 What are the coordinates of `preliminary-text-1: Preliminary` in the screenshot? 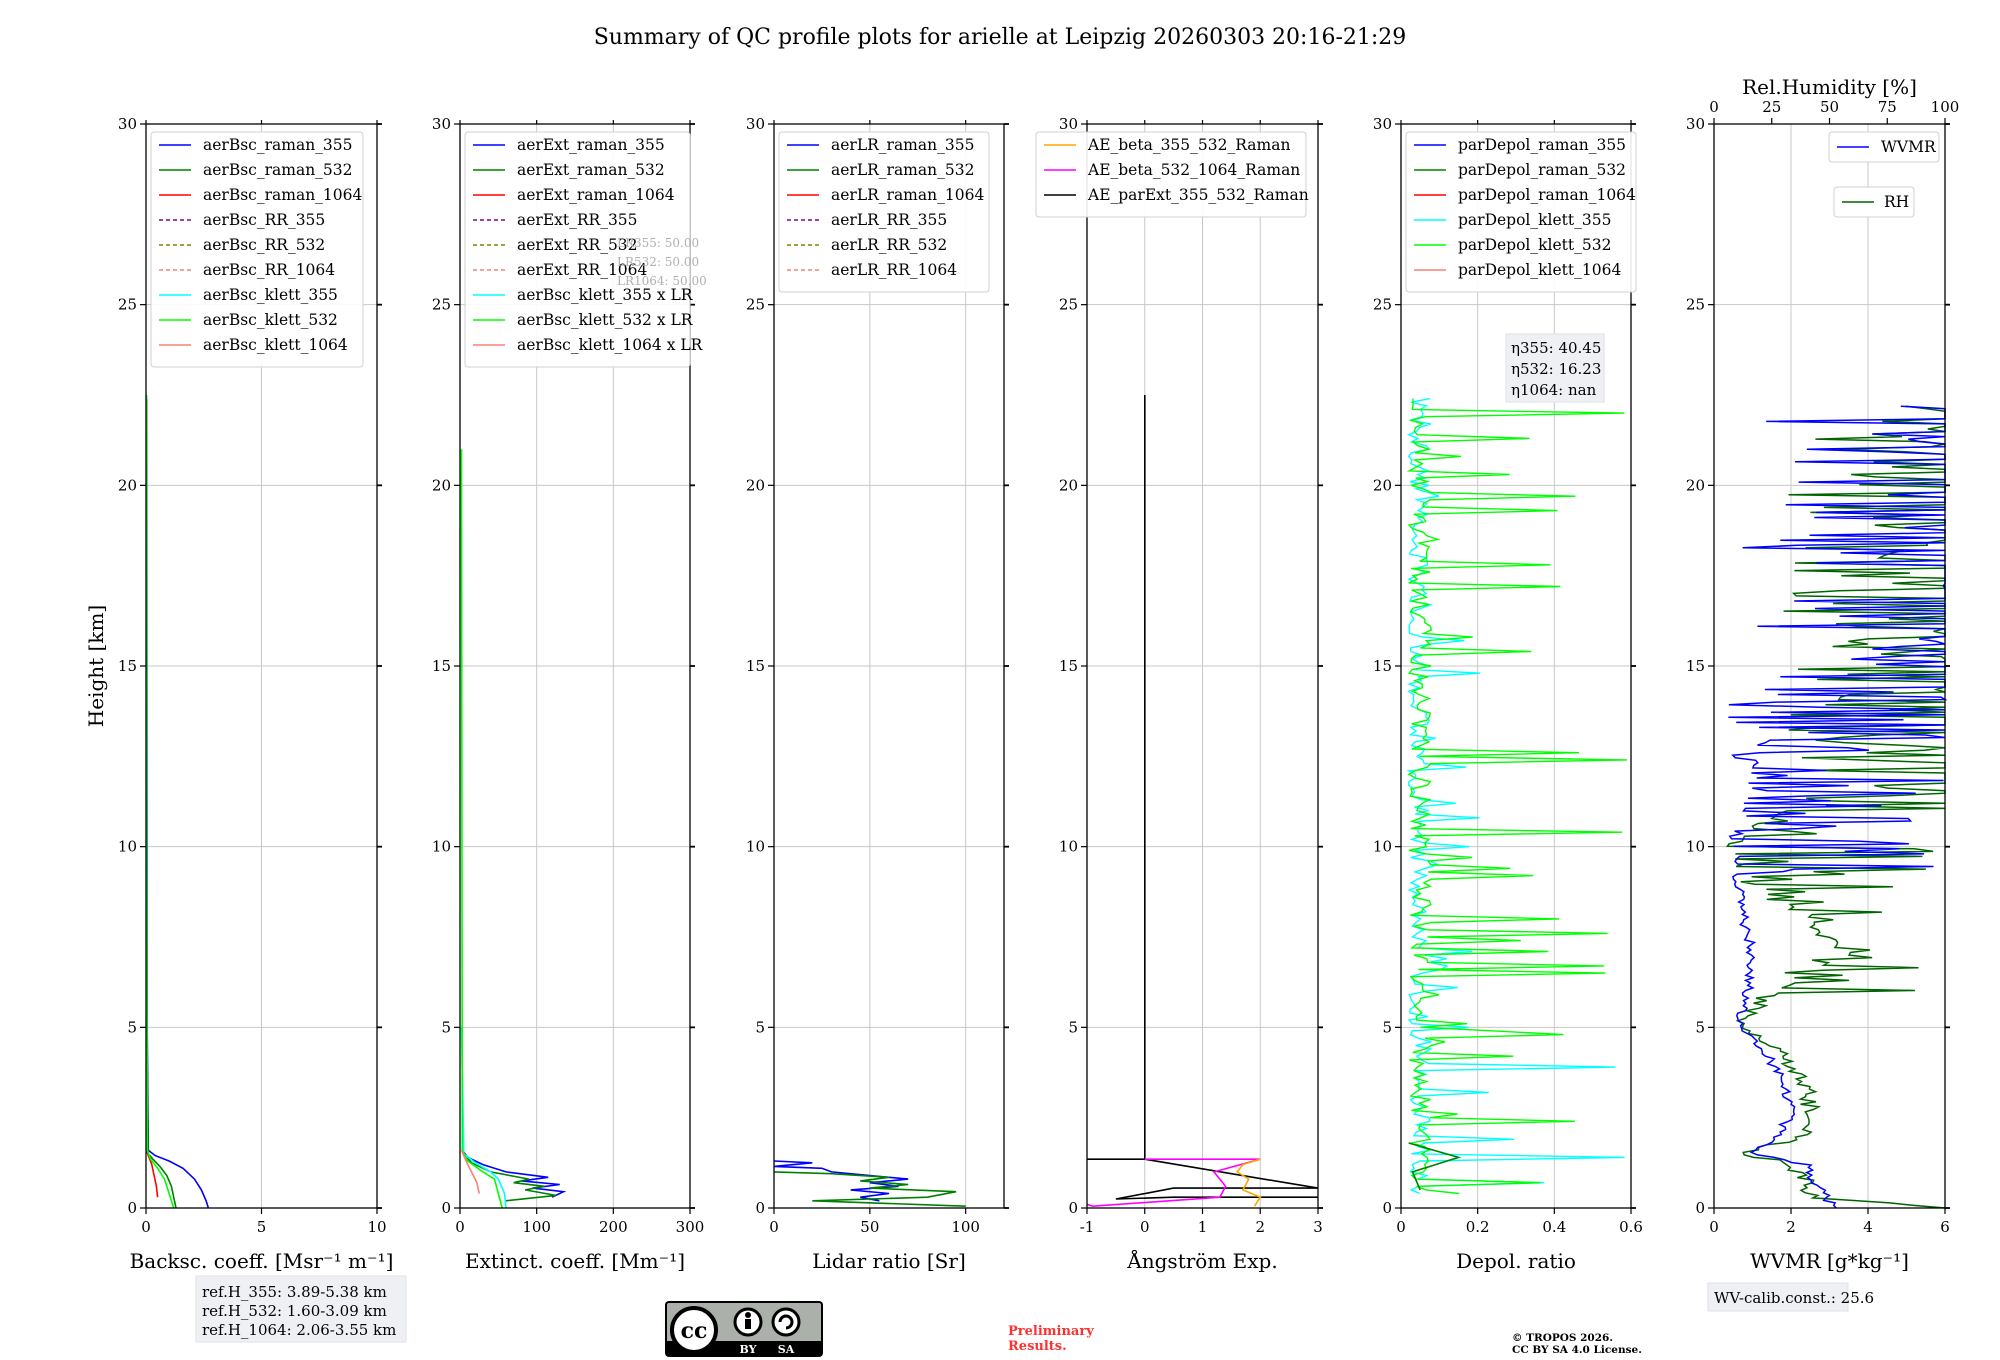 It's located at (1051, 1331).